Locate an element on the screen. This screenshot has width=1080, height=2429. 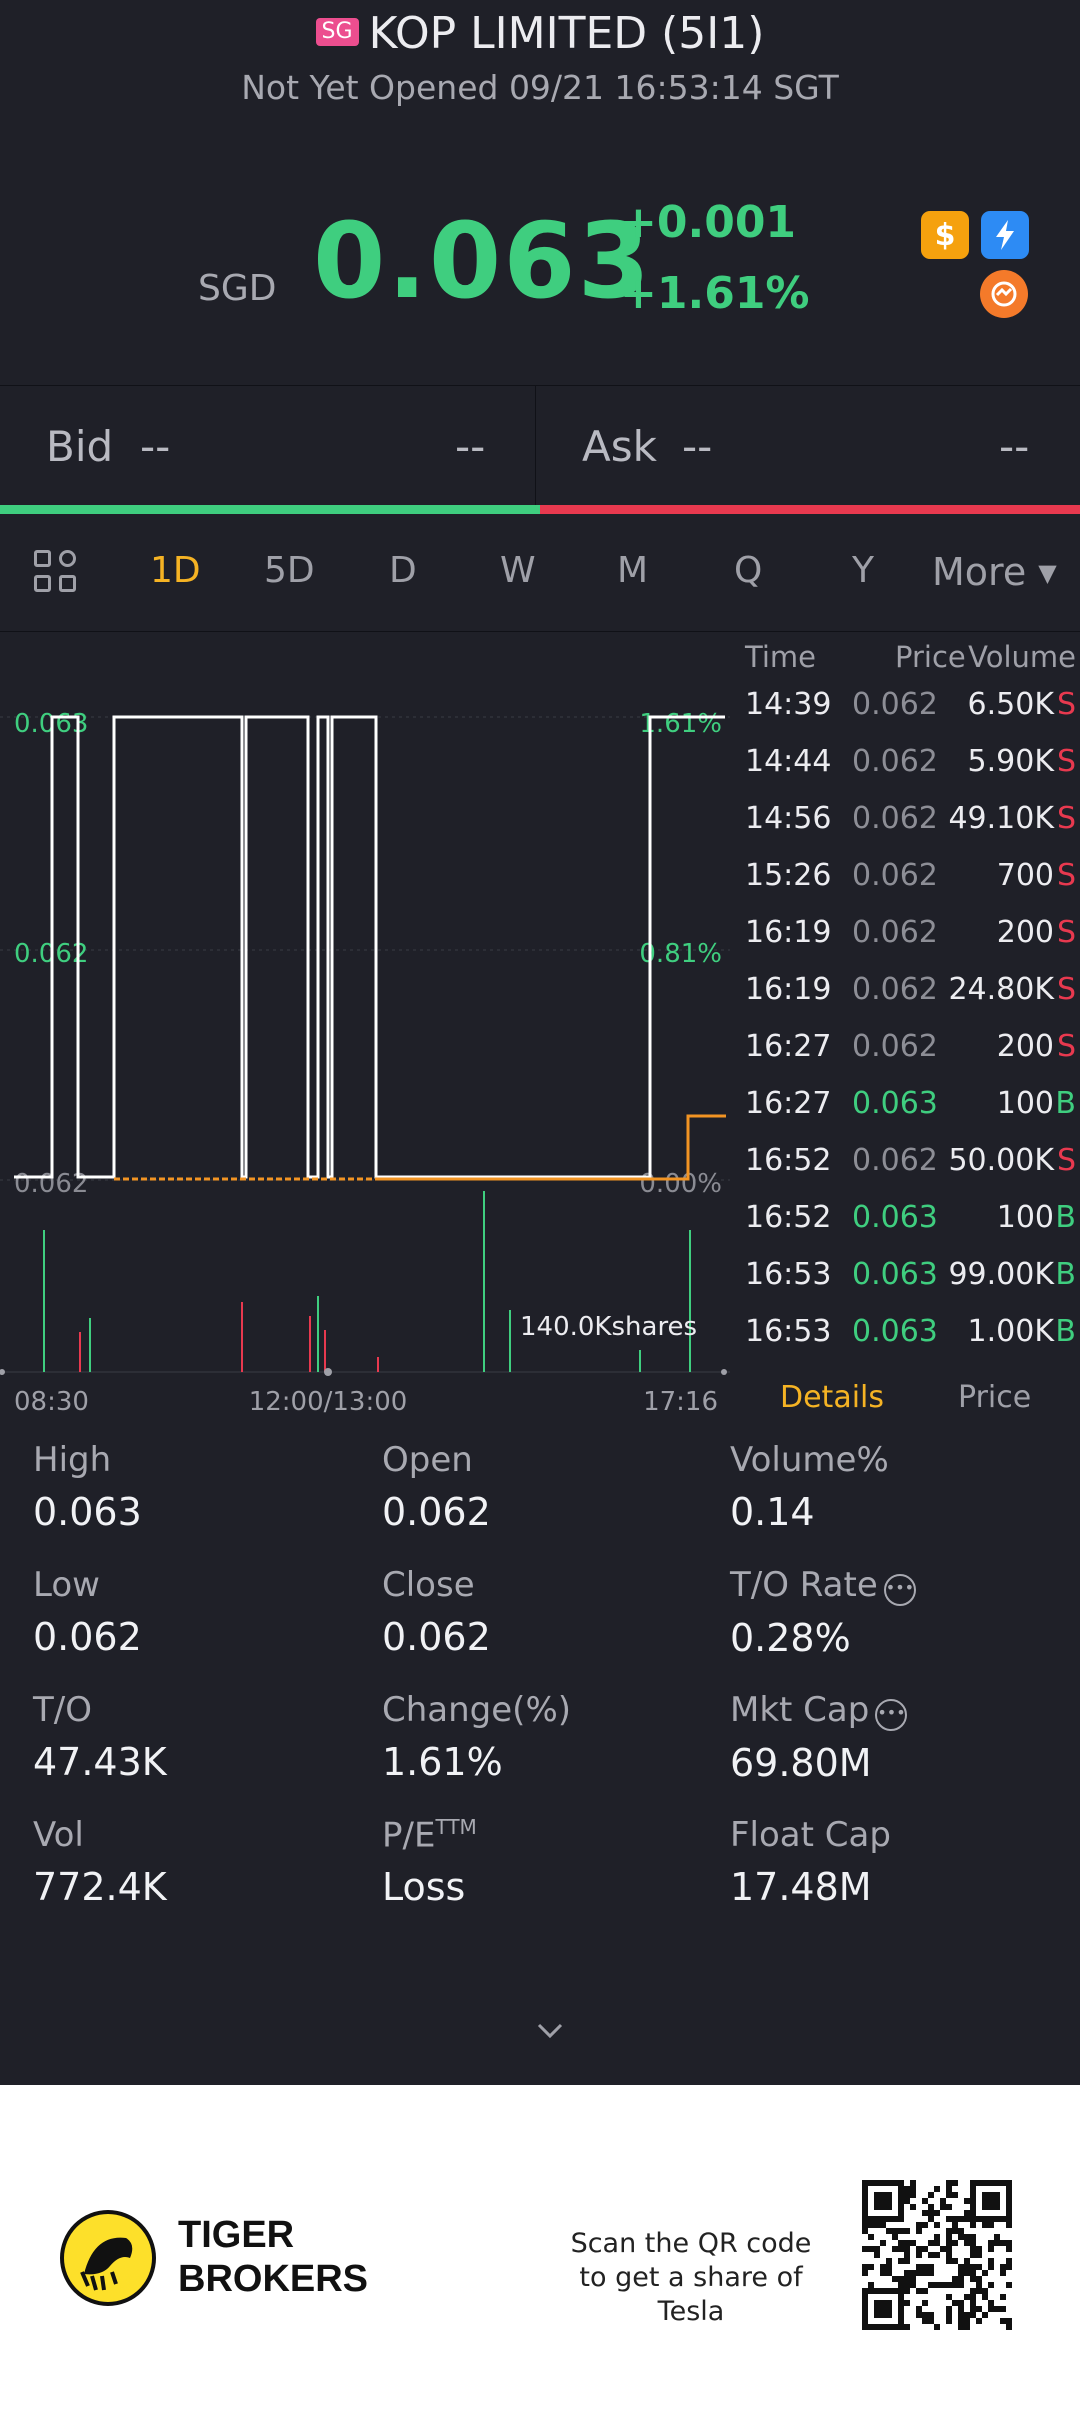
trade-row: 14:44 0.062 5.90K S is located at coordinates (905, 772).